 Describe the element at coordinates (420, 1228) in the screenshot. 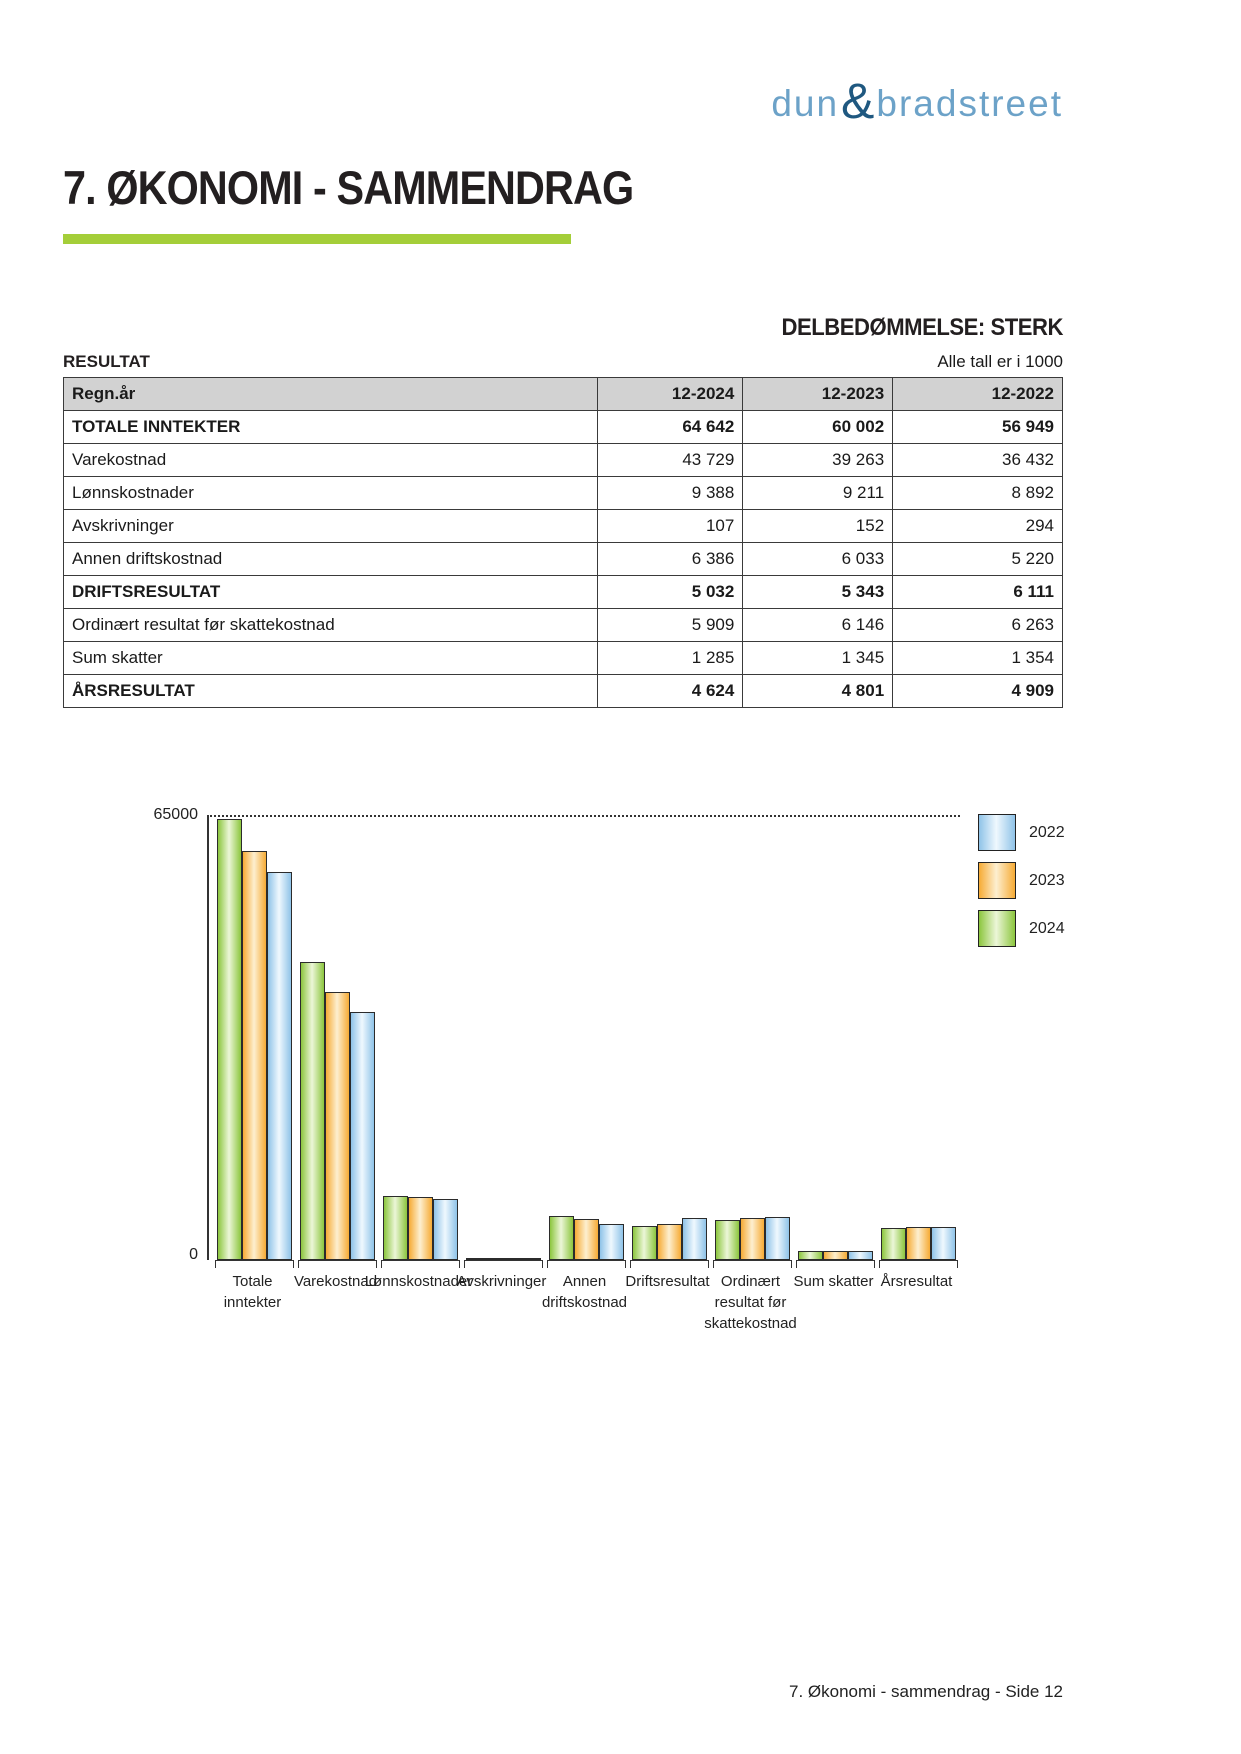

I see `bar-l-nnskostnader-2023` at that location.